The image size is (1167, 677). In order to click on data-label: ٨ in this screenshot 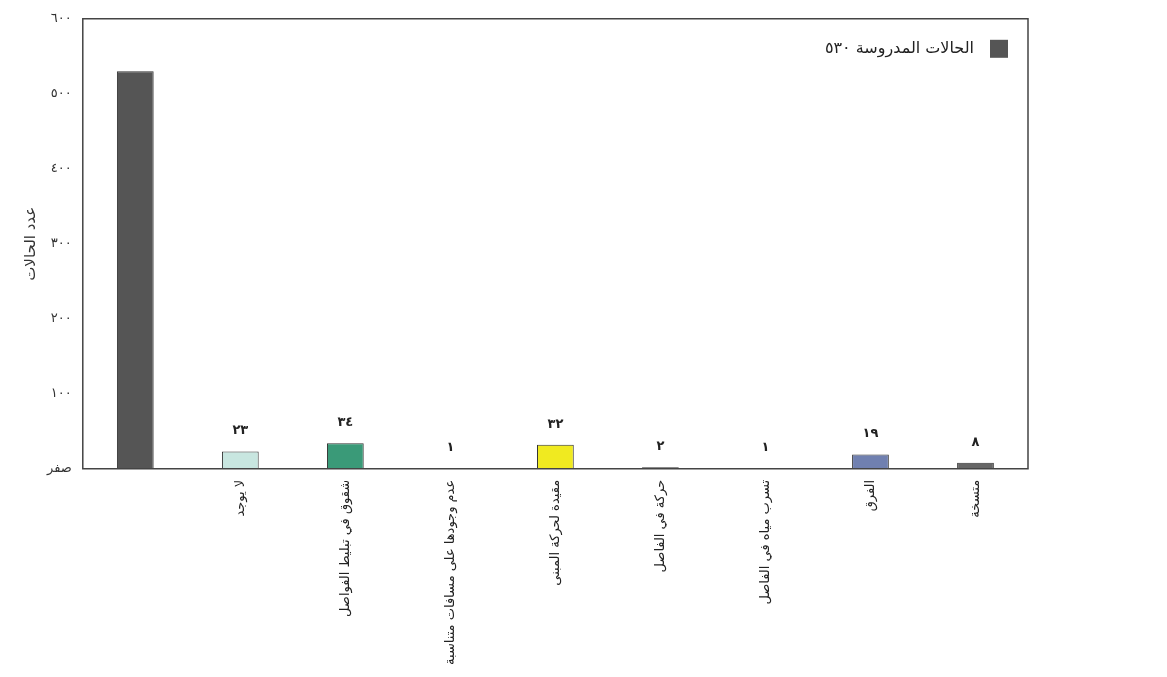, I will do `click(975, 441)`.